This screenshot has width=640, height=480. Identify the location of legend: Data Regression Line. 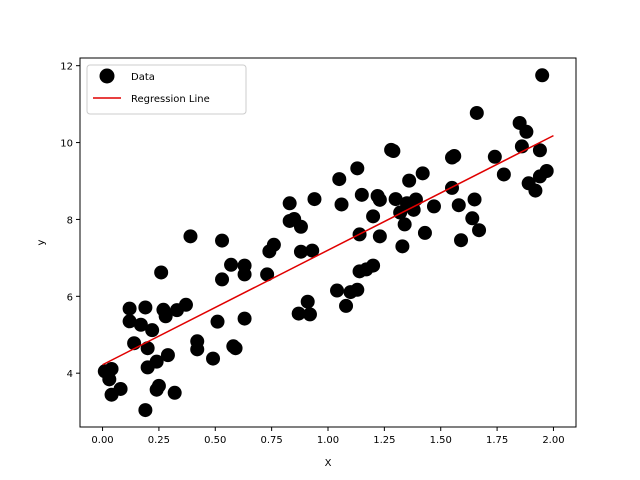
(166, 89).